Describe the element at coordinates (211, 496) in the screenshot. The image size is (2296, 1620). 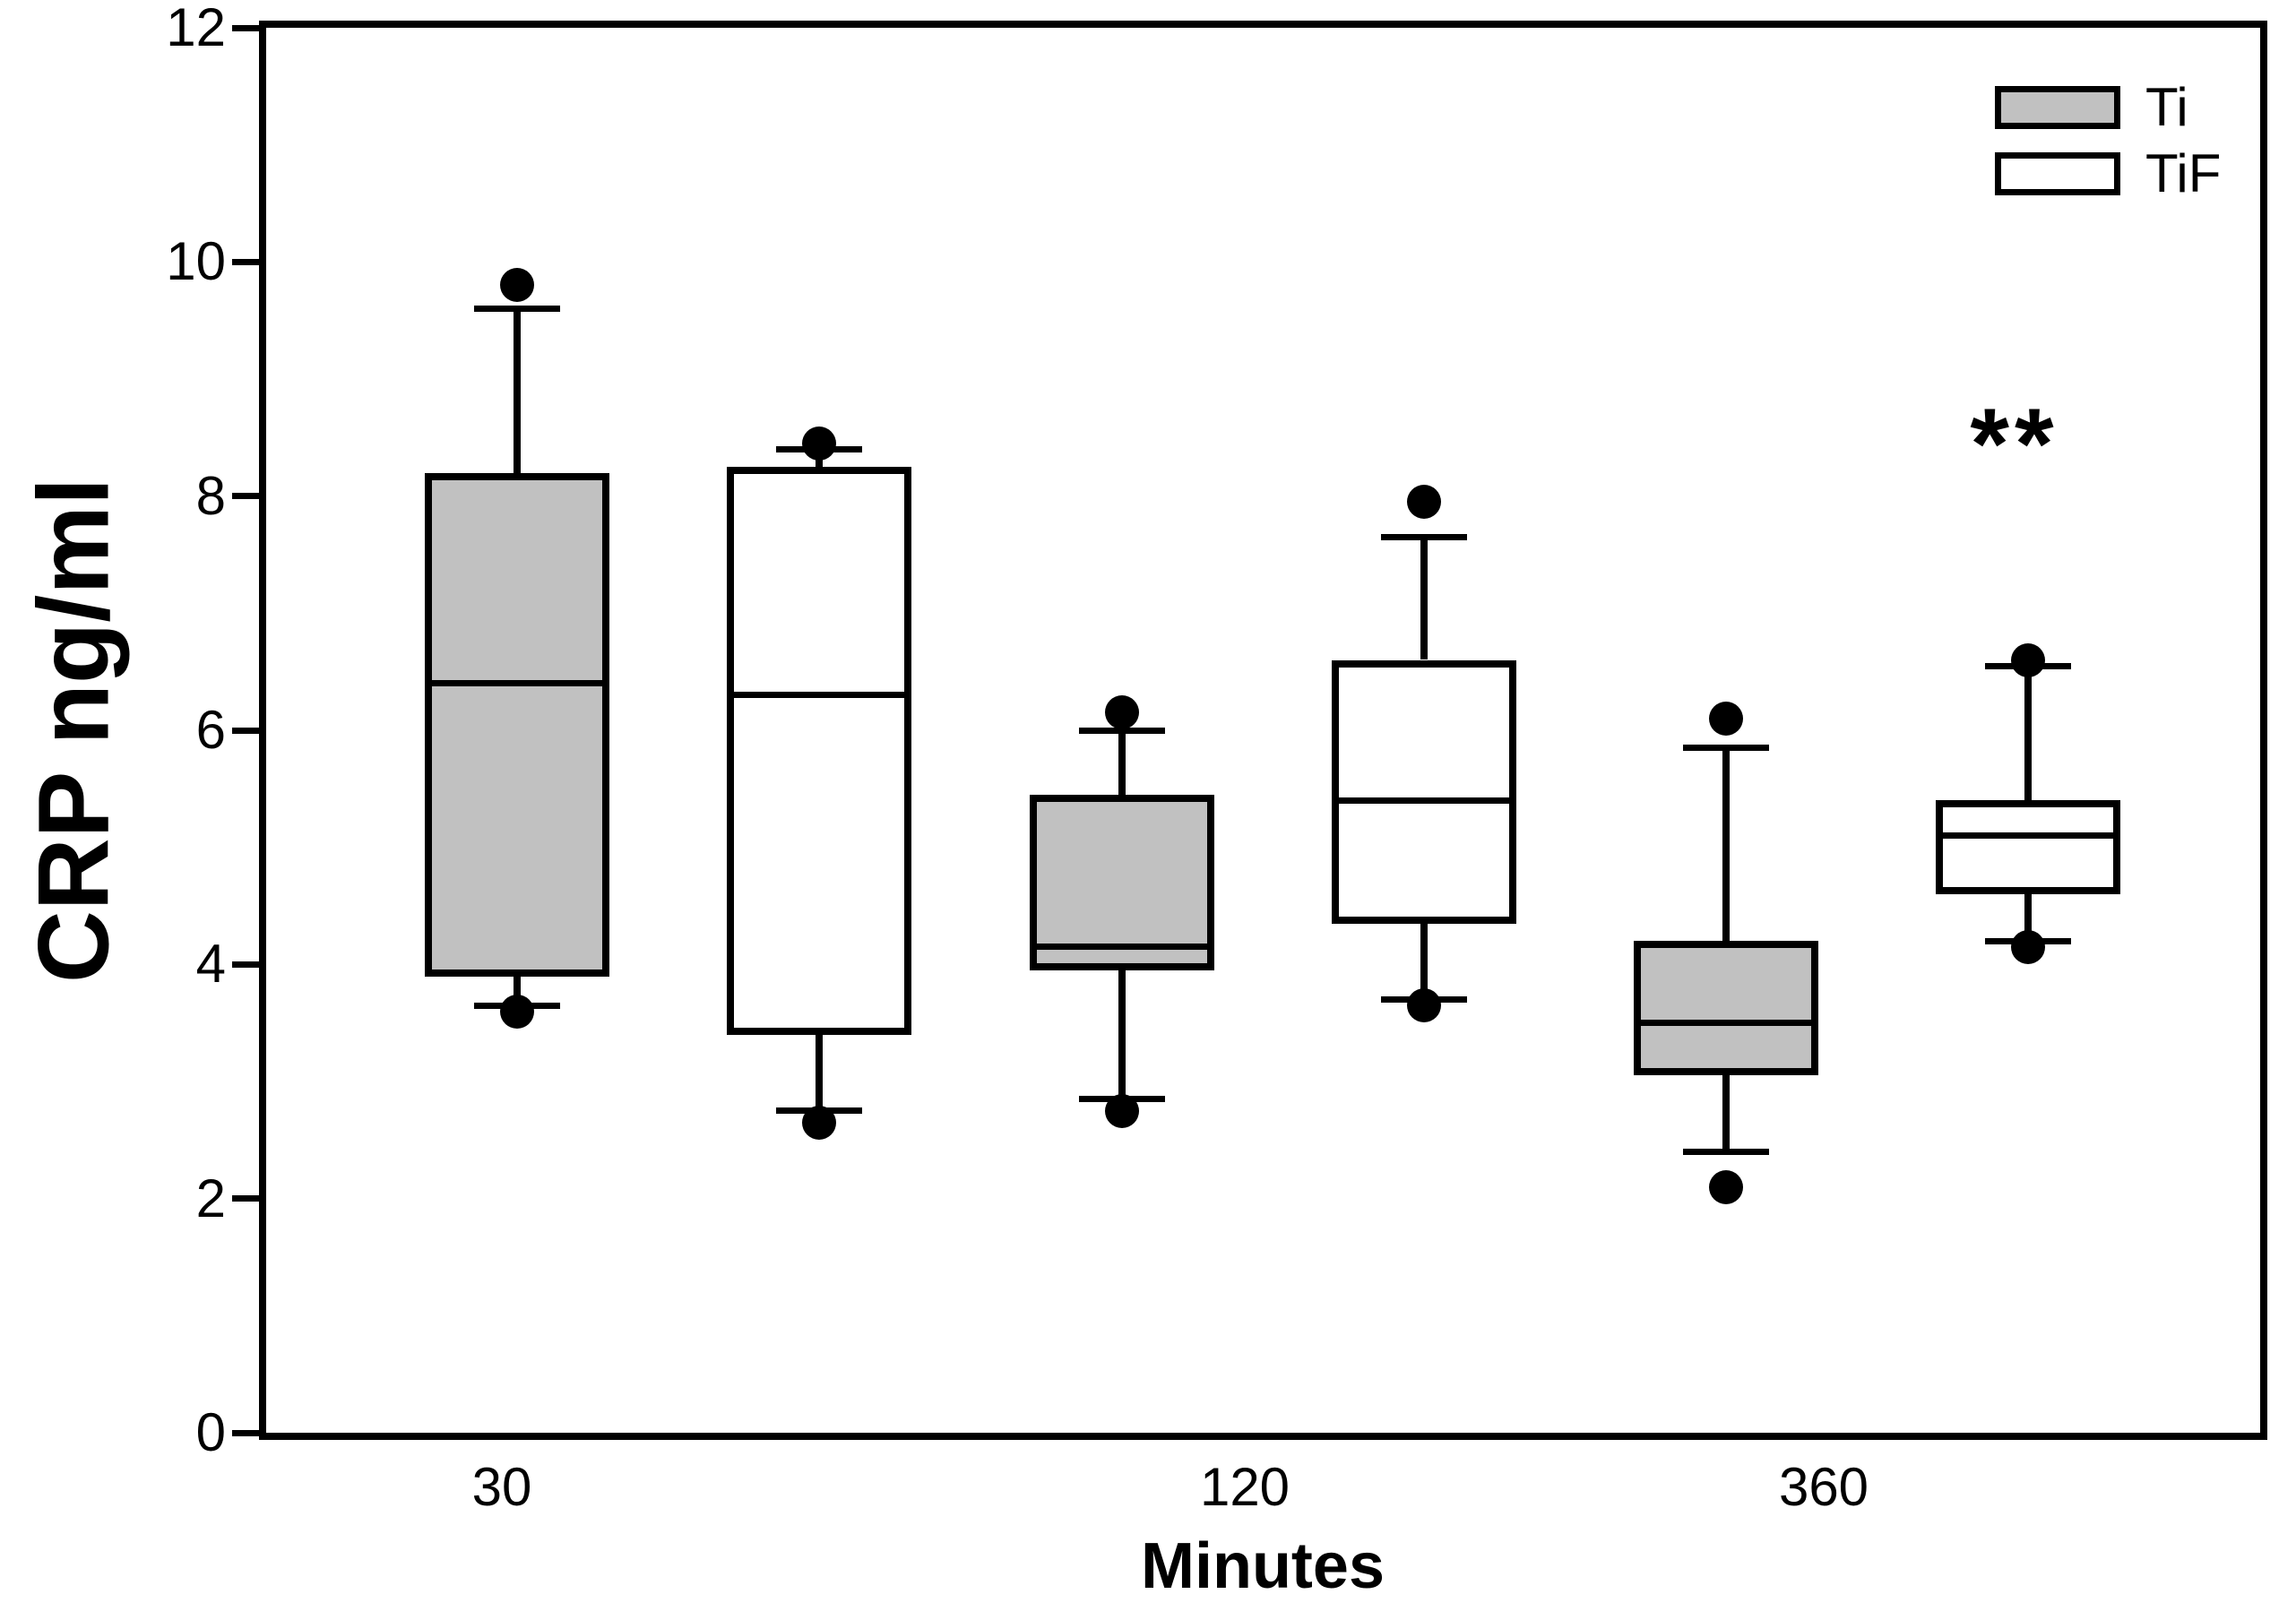
I see `y-tick-label: 8` at that location.